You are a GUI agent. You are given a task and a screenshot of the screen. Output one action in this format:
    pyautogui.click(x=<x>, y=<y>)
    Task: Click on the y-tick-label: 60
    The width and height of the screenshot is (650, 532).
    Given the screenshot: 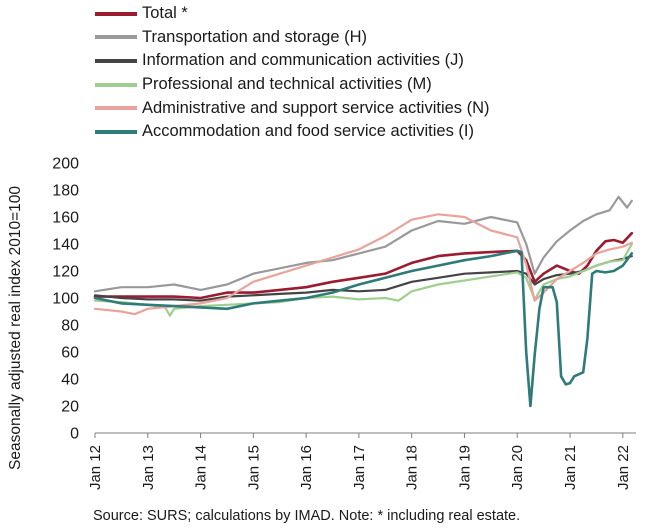 What is the action you would take?
    pyautogui.click(x=70, y=353)
    